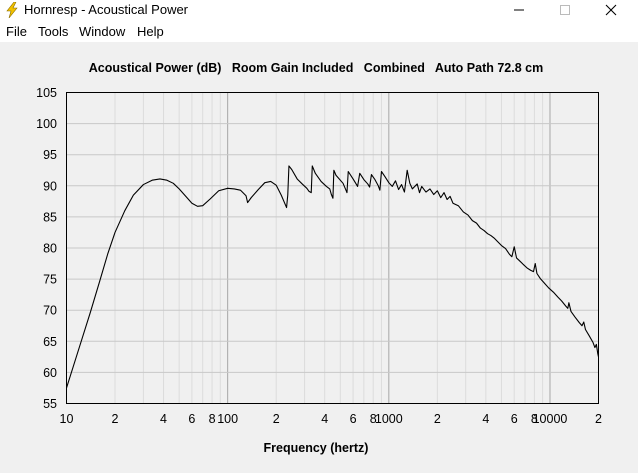 The image size is (638, 473). I want to click on y-tick-label: 60, so click(50, 373).